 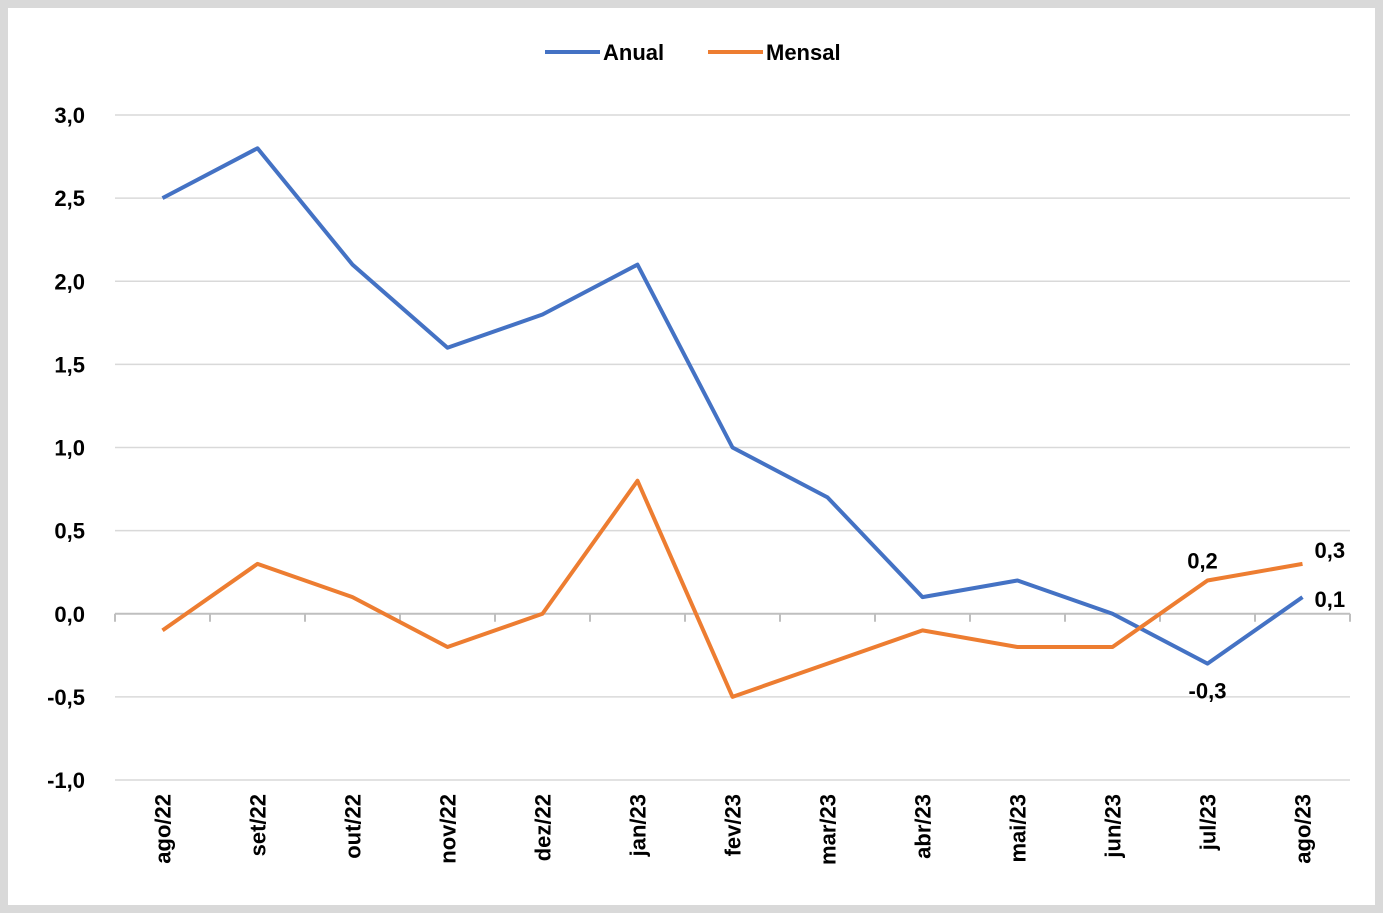 What do you see at coordinates (733, 825) in the screenshot?
I see `x-tick-label: fev/23` at bounding box center [733, 825].